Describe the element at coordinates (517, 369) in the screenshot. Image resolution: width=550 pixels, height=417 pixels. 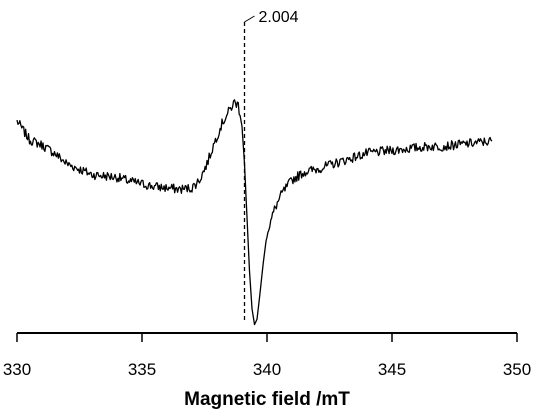
I see `x-tick-label: 350` at that location.